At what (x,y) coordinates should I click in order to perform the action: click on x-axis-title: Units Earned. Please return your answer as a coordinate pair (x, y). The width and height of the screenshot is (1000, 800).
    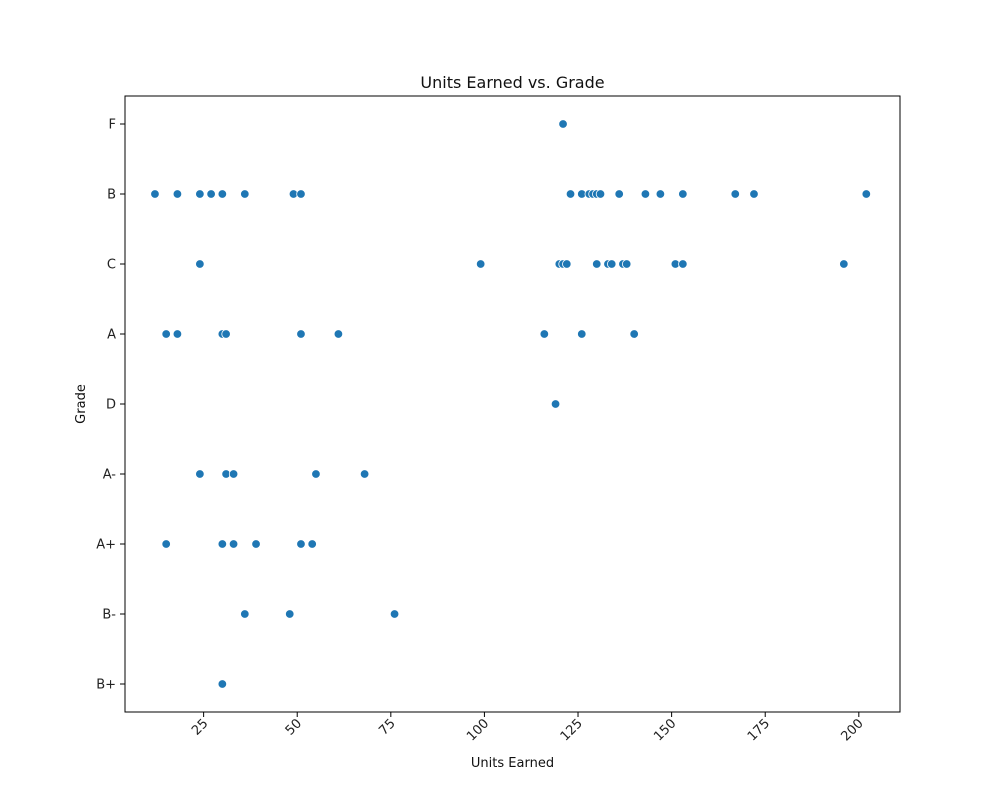
    Looking at the image, I should click on (512, 763).